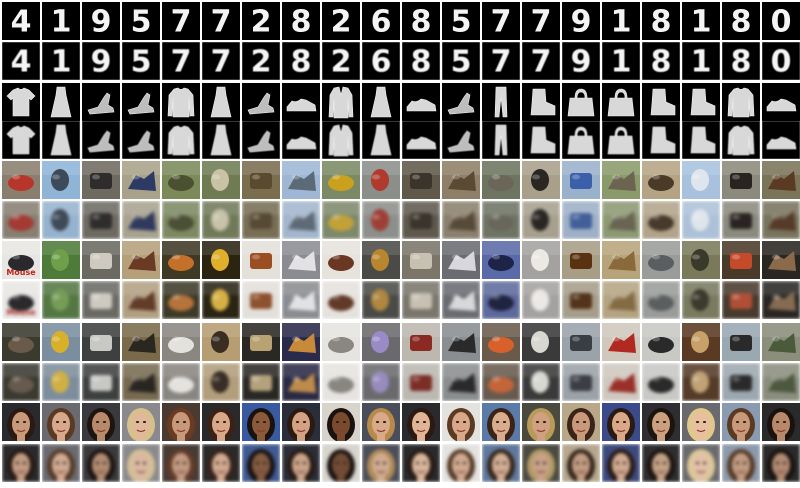 This screenshot has width=800, height=488. I want to click on reconstruction-image: 8, so click(421, 61).